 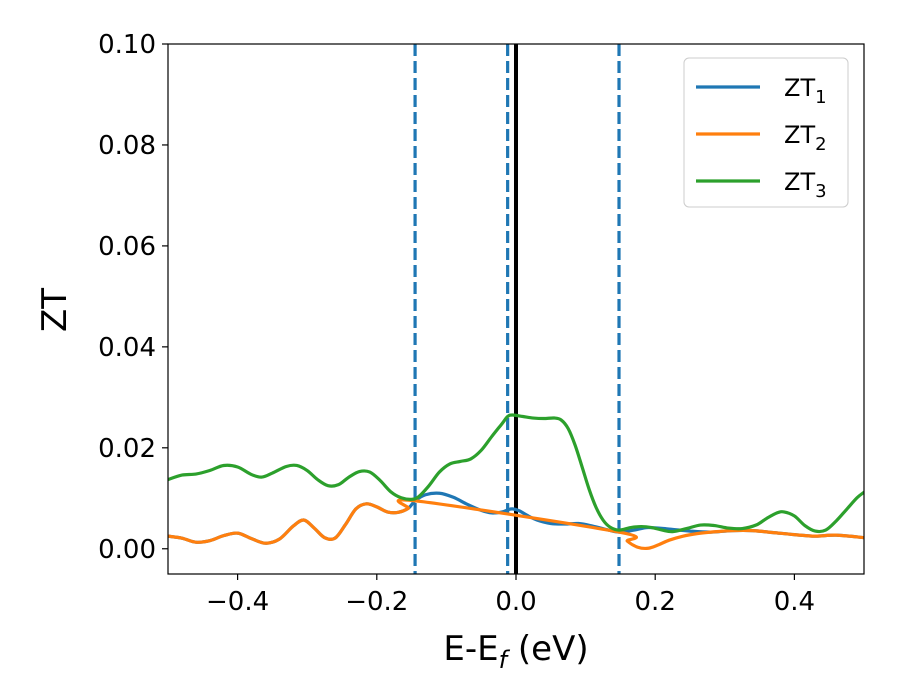 What do you see at coordinates (766, 132) in the screenshot?
I see `legend-box` at bounding box center [766, 132].